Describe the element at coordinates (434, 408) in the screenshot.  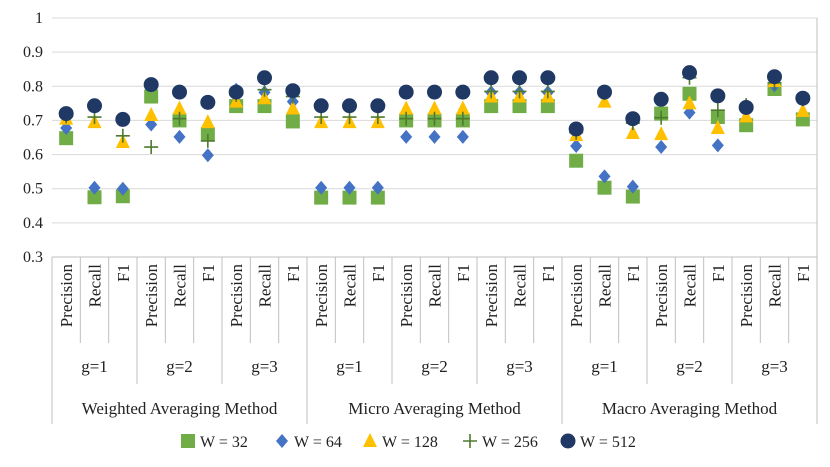
I see `method-label: Micro Averaging Method` at that location.